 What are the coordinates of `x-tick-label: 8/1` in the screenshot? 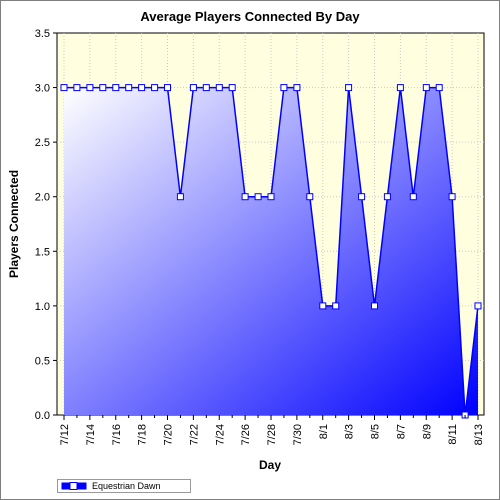 It's located at (324, 431).